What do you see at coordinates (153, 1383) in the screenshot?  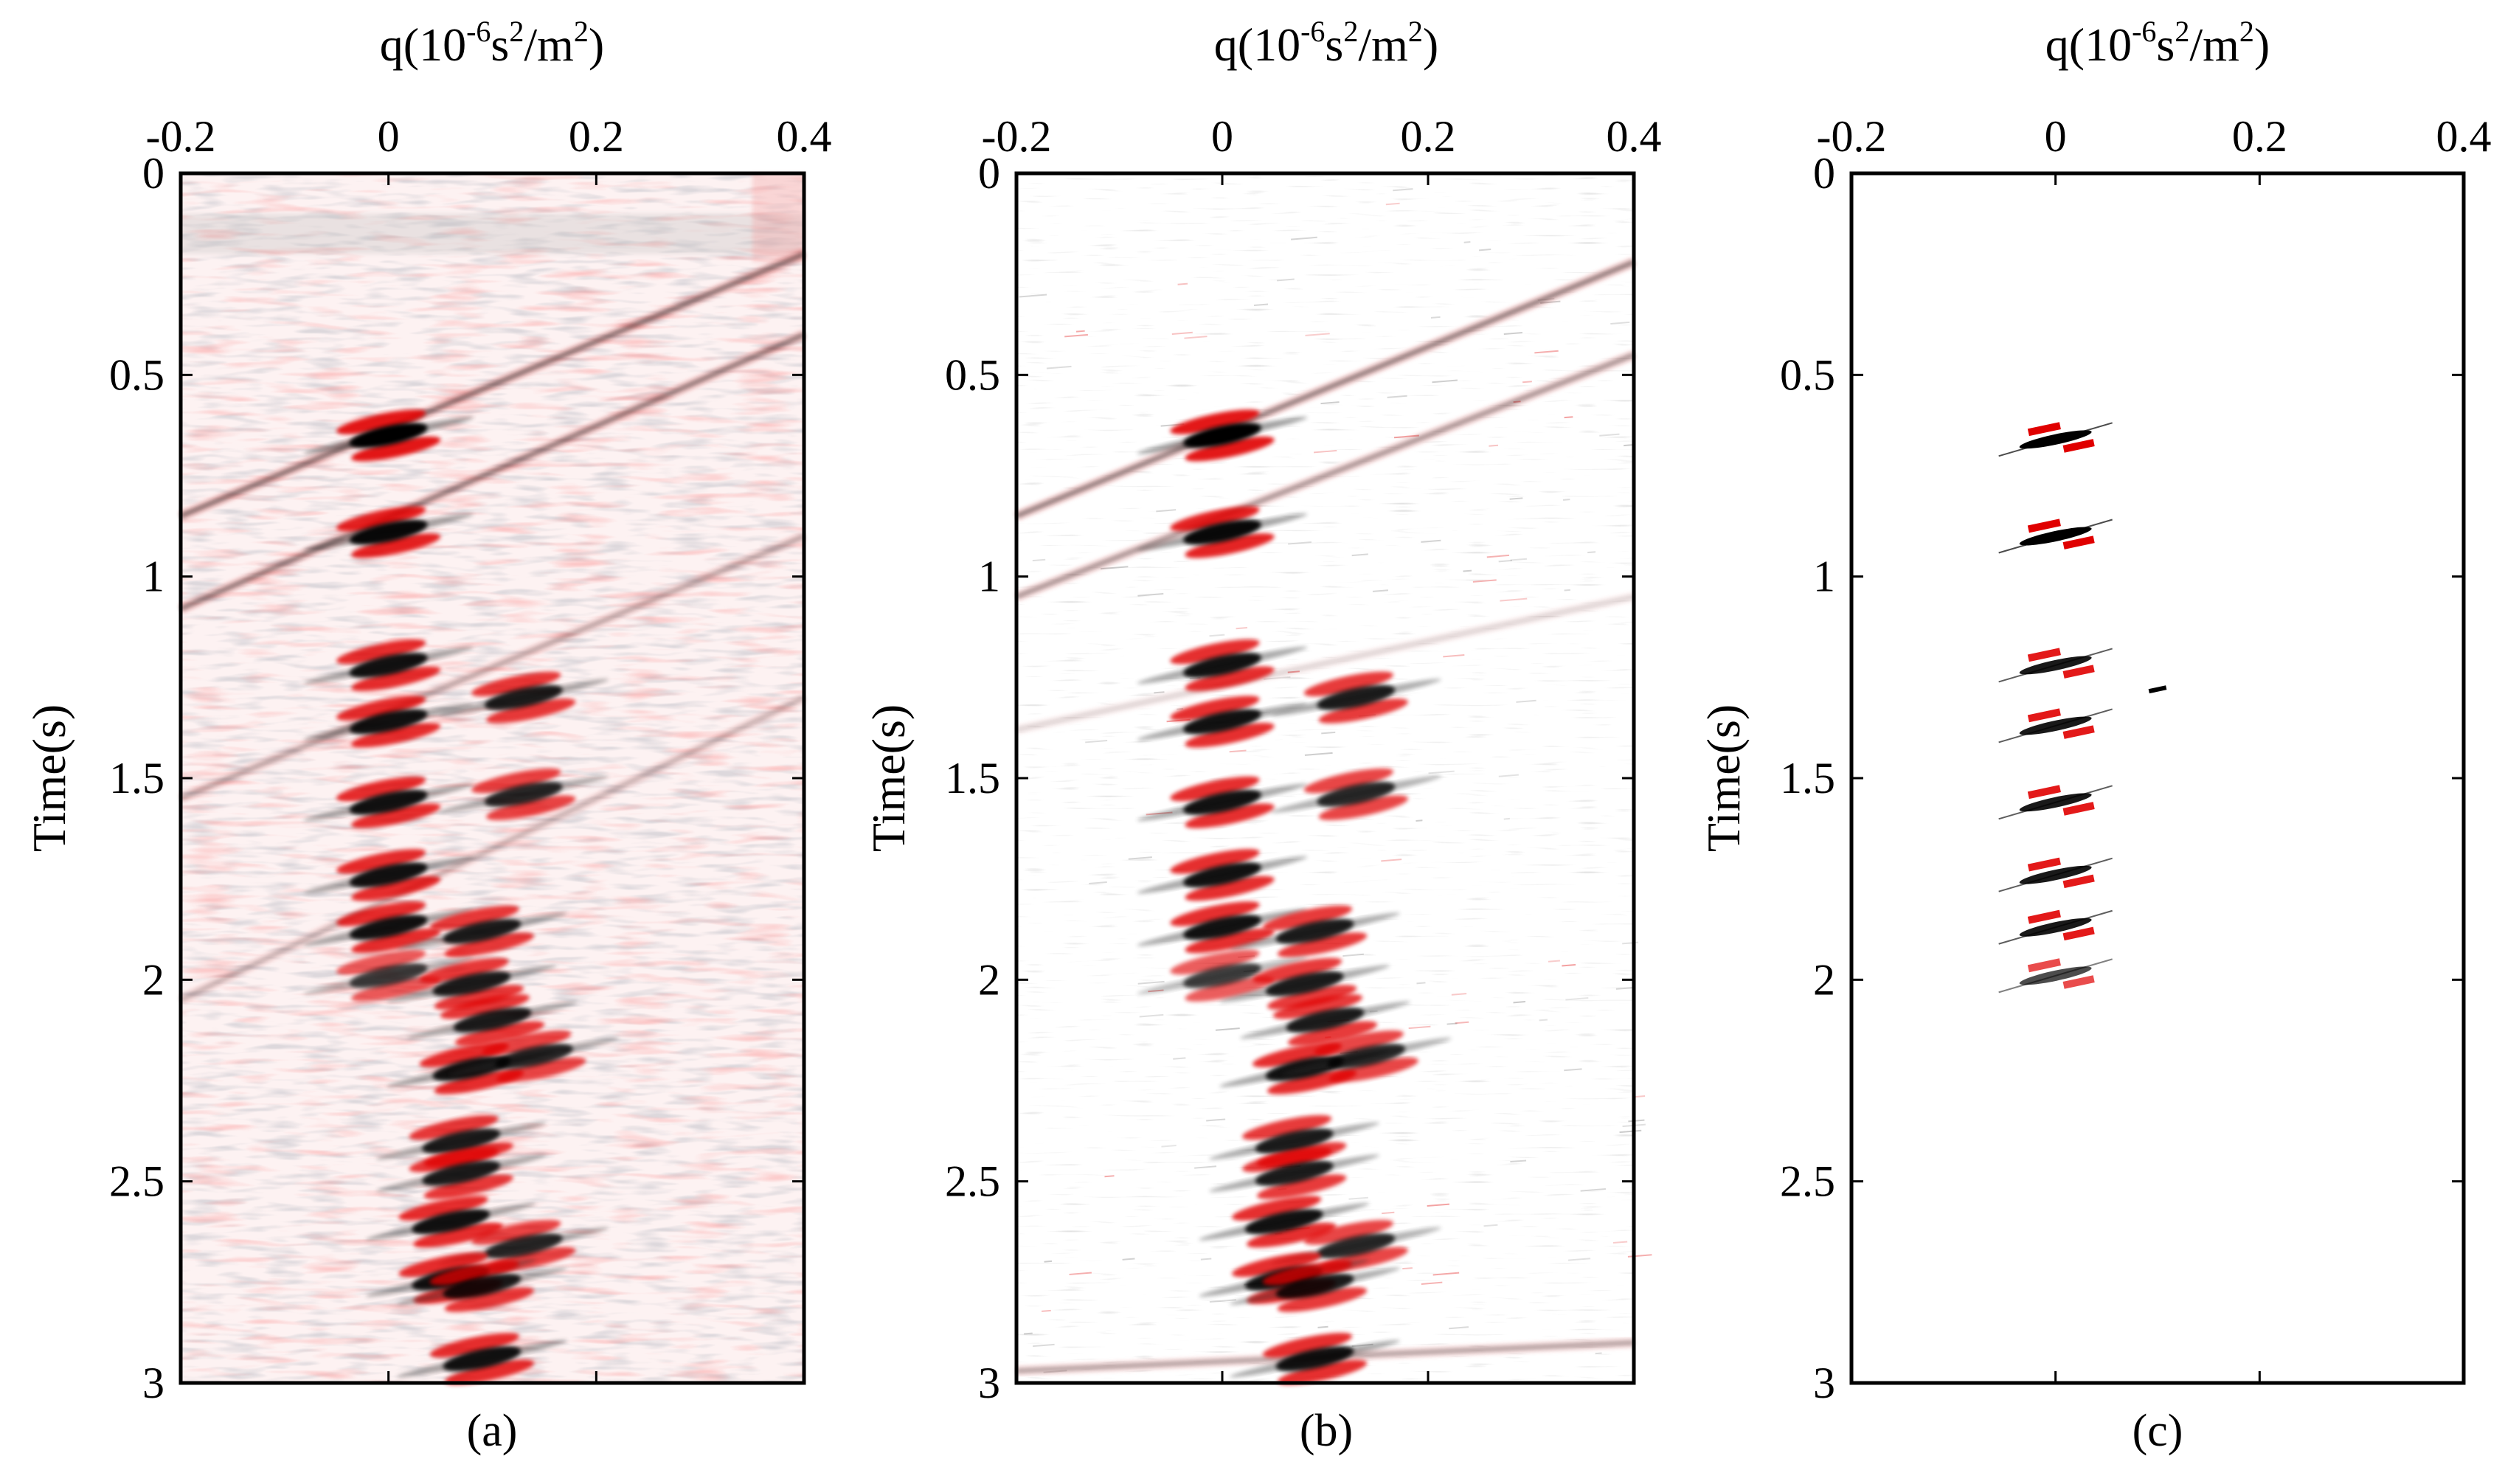 I see `y-tick-label: 3` at bounding box center [153, 1383].